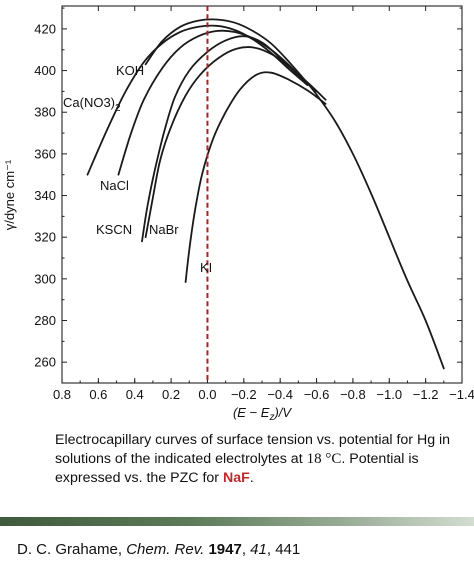  I want to click on green-divider-band, so click(237, 521).